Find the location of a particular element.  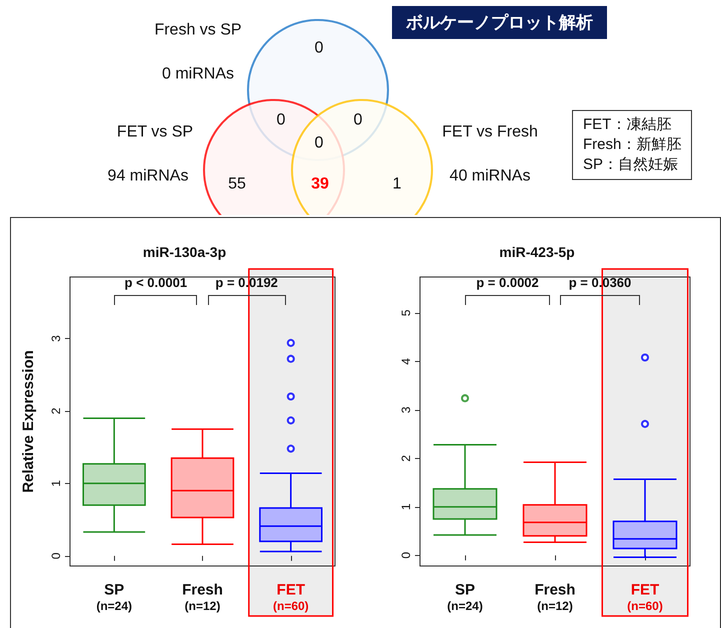

text: 0 miRNAs is located at coordinates (198, 74).